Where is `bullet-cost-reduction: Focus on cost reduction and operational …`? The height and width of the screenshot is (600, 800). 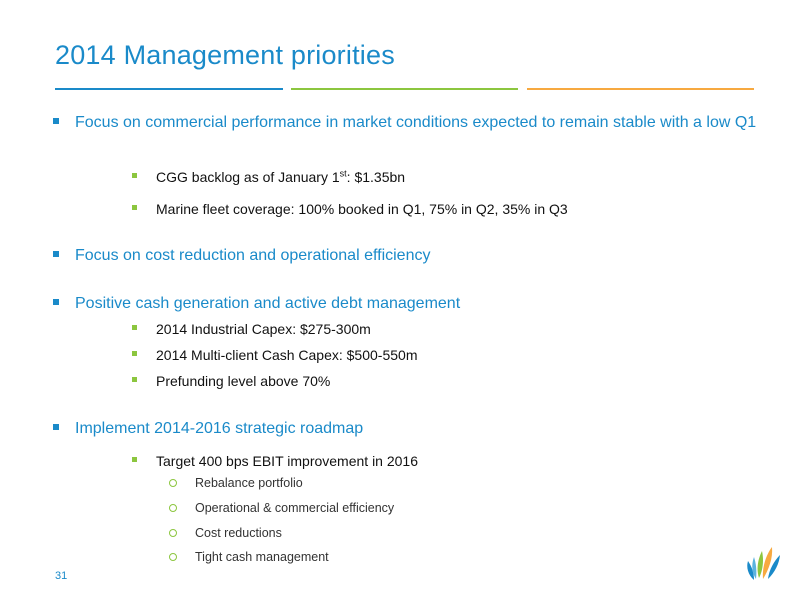 bullet-cost-reduction: Focus on cost reduction and operational … is located at coordinates (409, 255).